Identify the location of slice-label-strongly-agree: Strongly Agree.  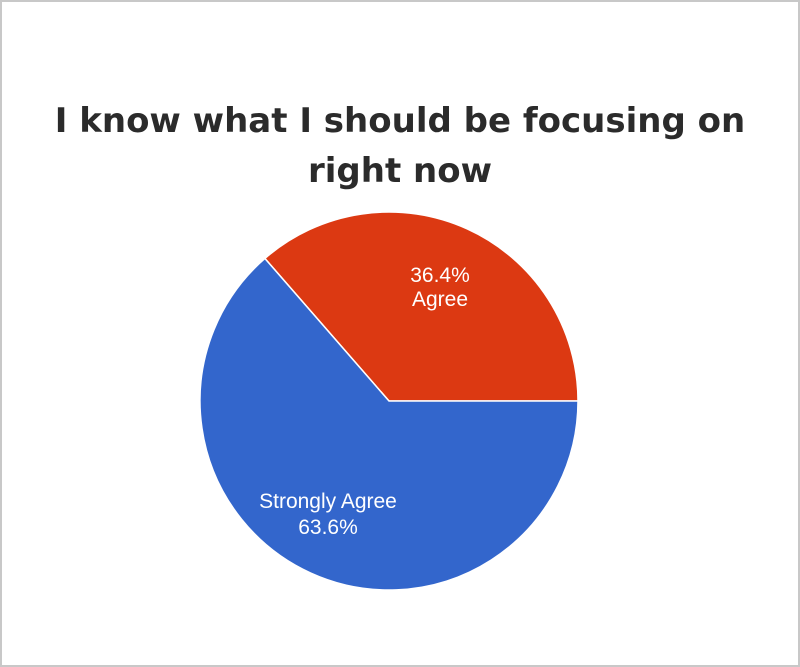
(328, 501).